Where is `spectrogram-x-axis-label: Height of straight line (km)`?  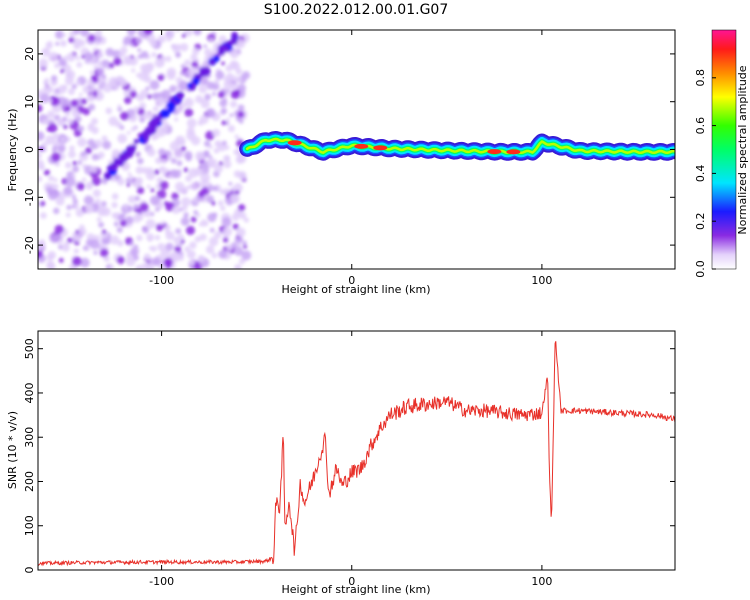 spectrogram-x-axis-label: Height of straight line (km) is located at coordinates (355, 289).